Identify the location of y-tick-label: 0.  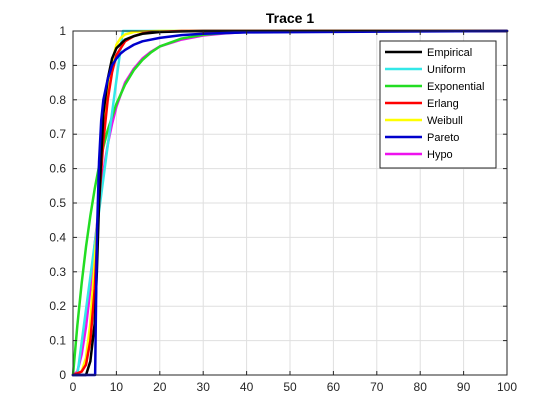
(62, 375).